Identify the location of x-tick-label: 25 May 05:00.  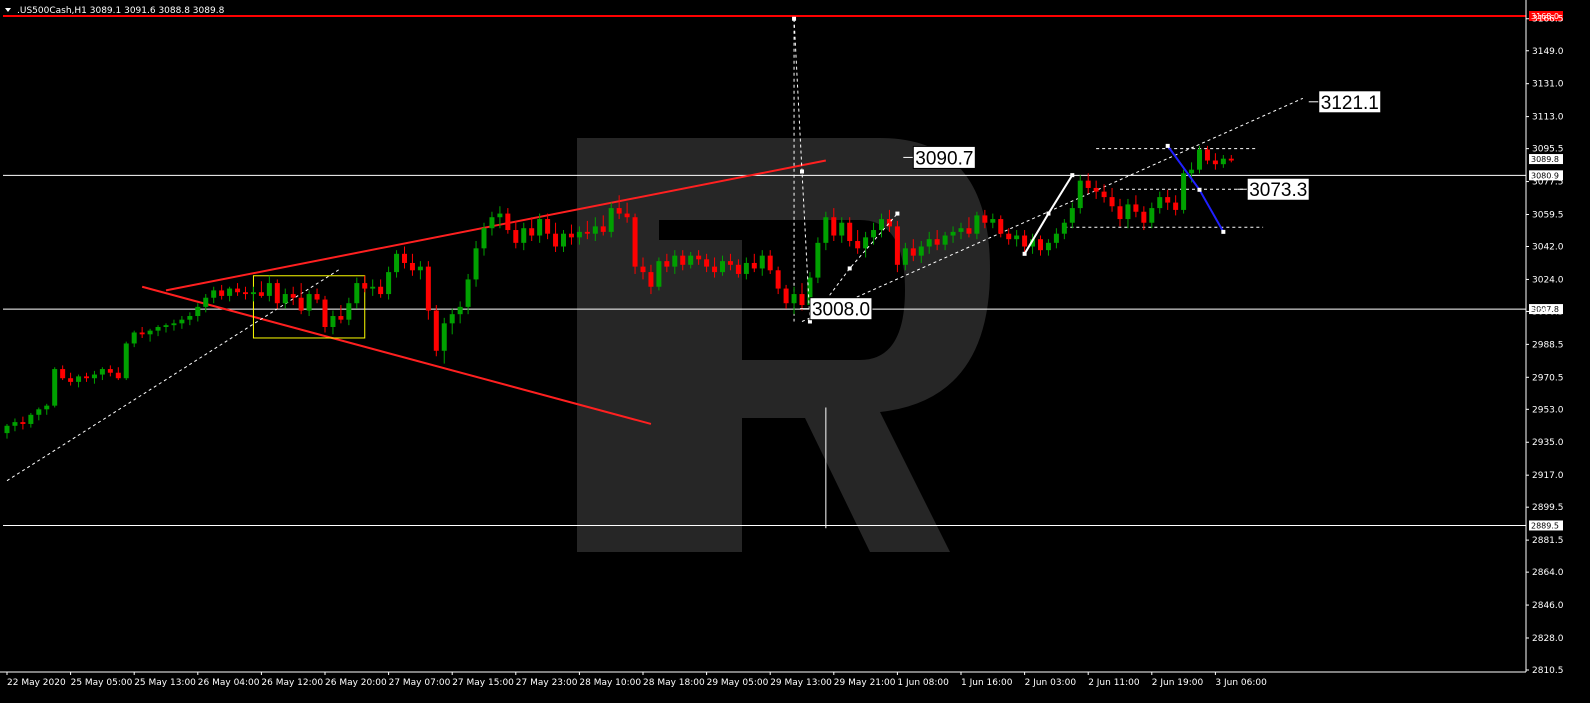
(102, 683).